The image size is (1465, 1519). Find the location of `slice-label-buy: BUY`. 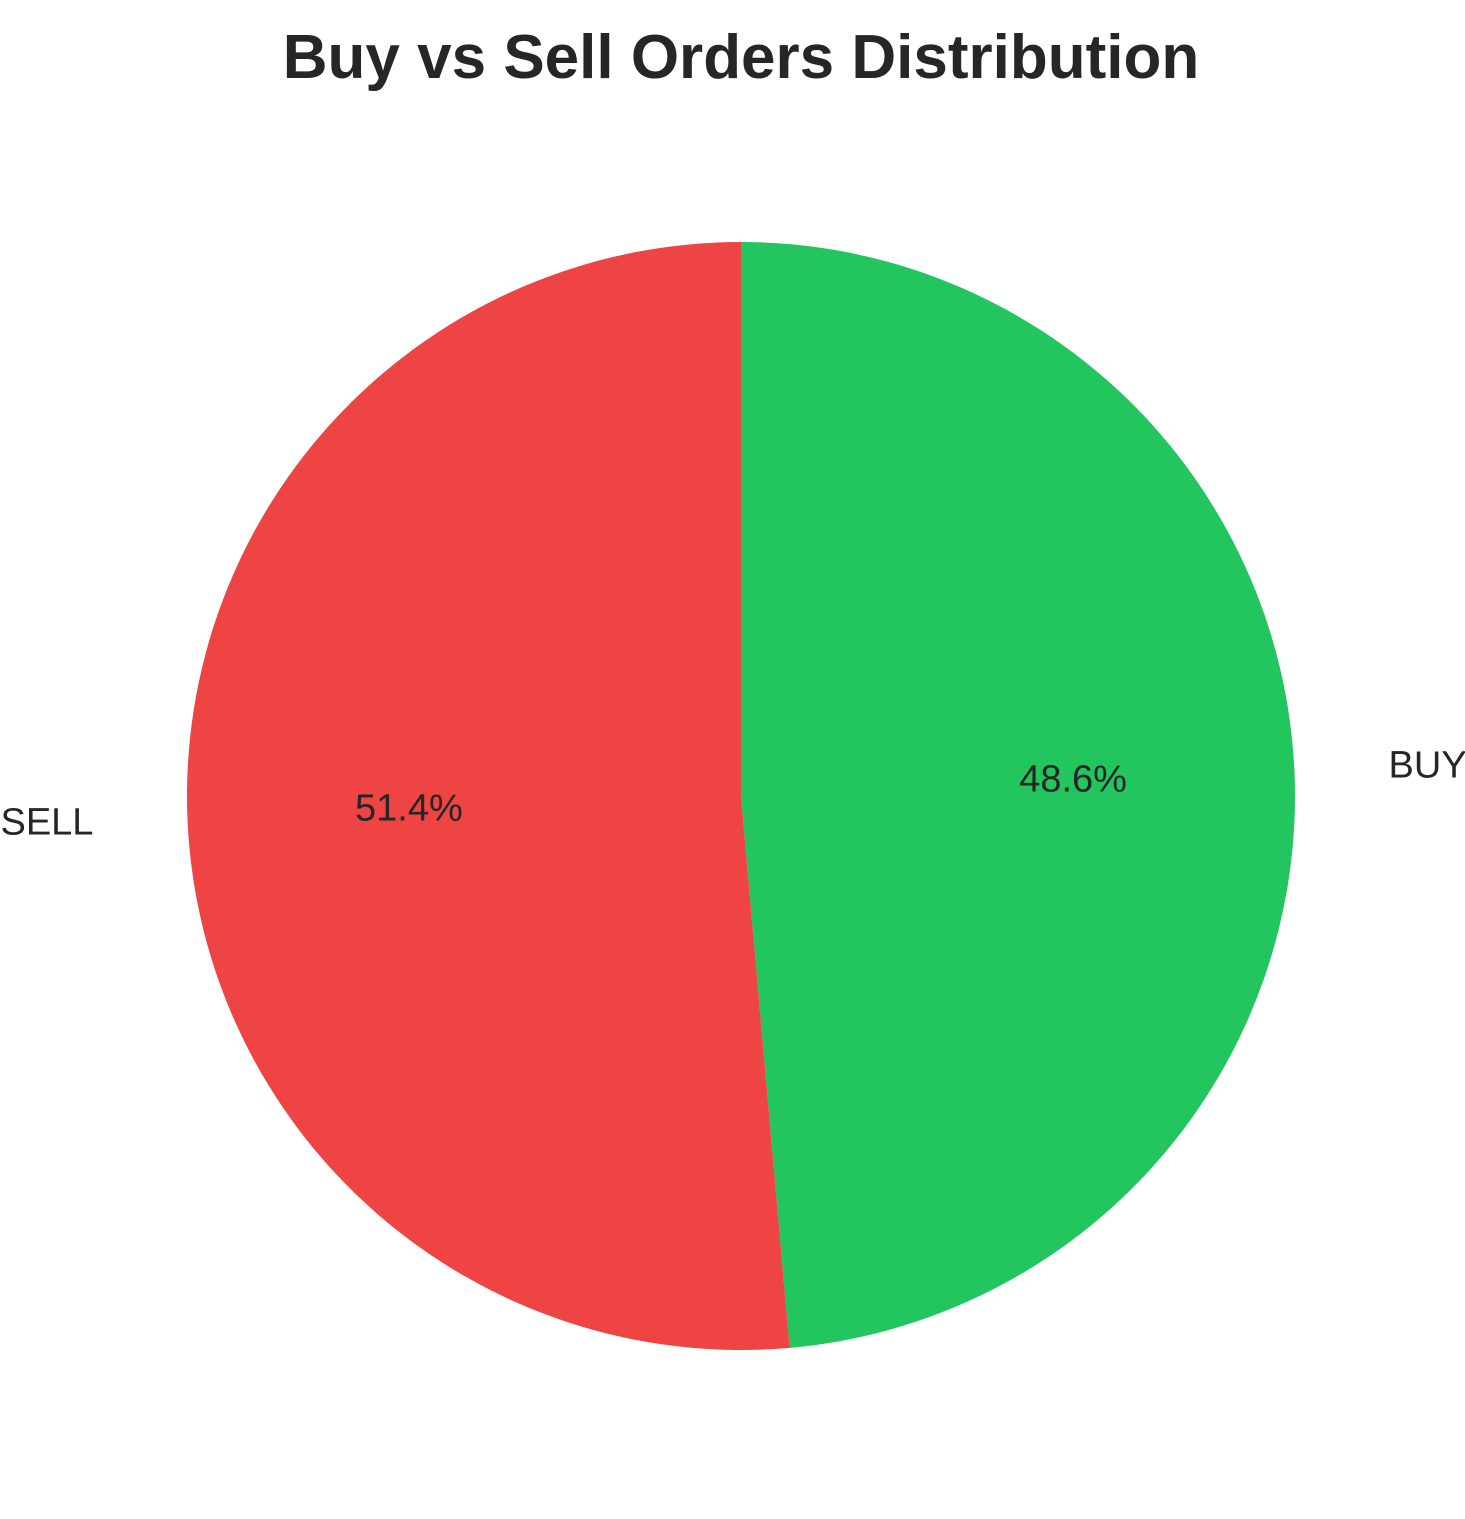

slice-label-buy: BUY is located at coordinates (1427, 766).